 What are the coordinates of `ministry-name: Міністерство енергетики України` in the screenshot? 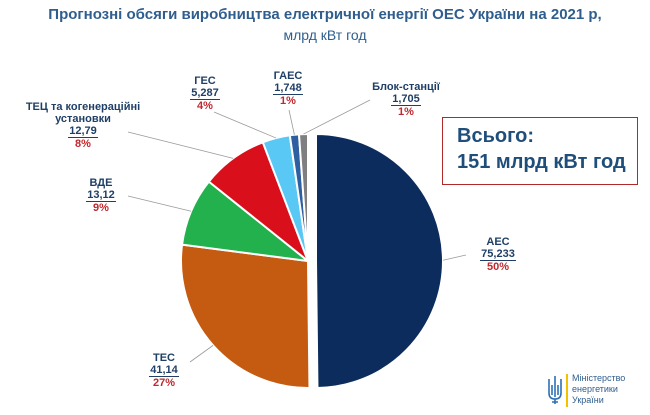 It's located at (599, 389).